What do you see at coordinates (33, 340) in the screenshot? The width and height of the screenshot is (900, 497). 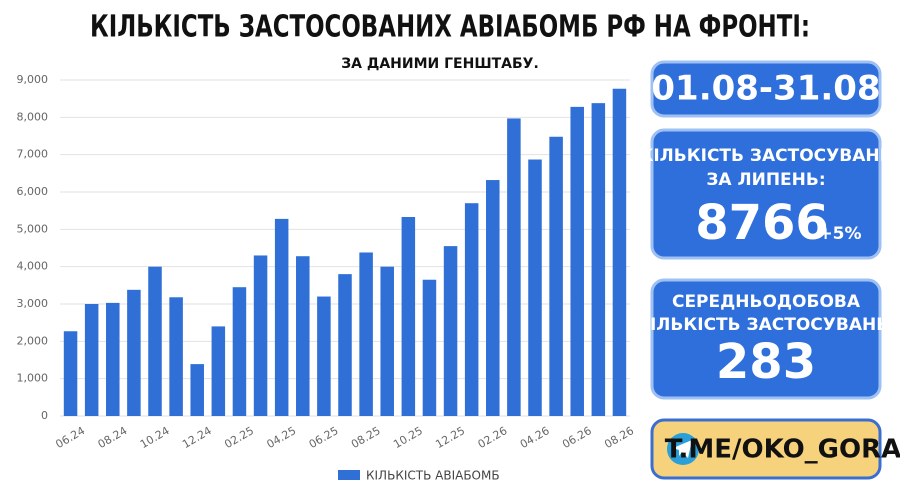 I see `y-tick-label: 2,000` at bounding box center [33, 340].